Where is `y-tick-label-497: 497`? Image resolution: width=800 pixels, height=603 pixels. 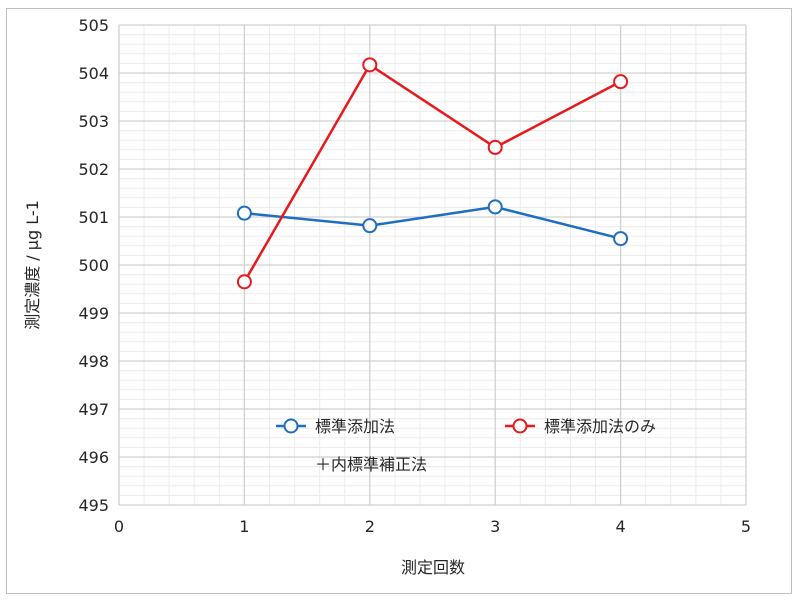
y-tick-label-497: 497 is located at coordinates (93, 409).